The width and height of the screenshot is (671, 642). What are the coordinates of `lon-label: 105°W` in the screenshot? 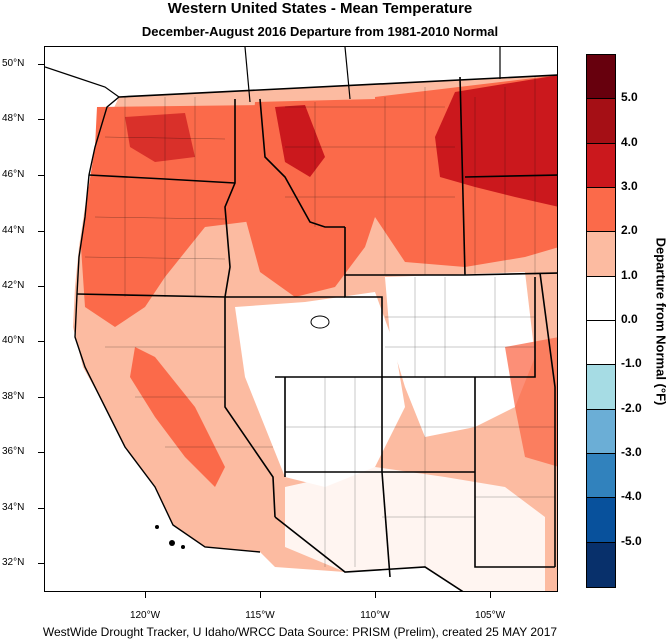 It's located at (490, 615).